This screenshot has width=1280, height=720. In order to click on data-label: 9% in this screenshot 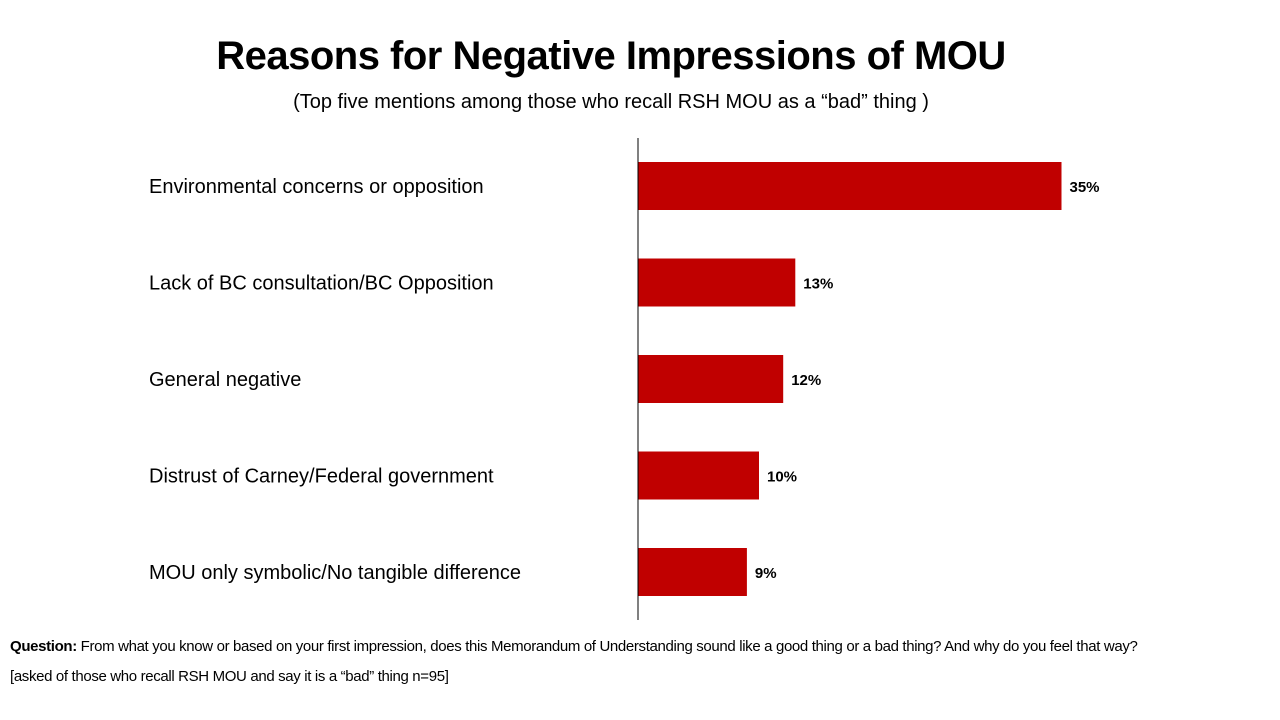, I will do `click(766, 573)`.